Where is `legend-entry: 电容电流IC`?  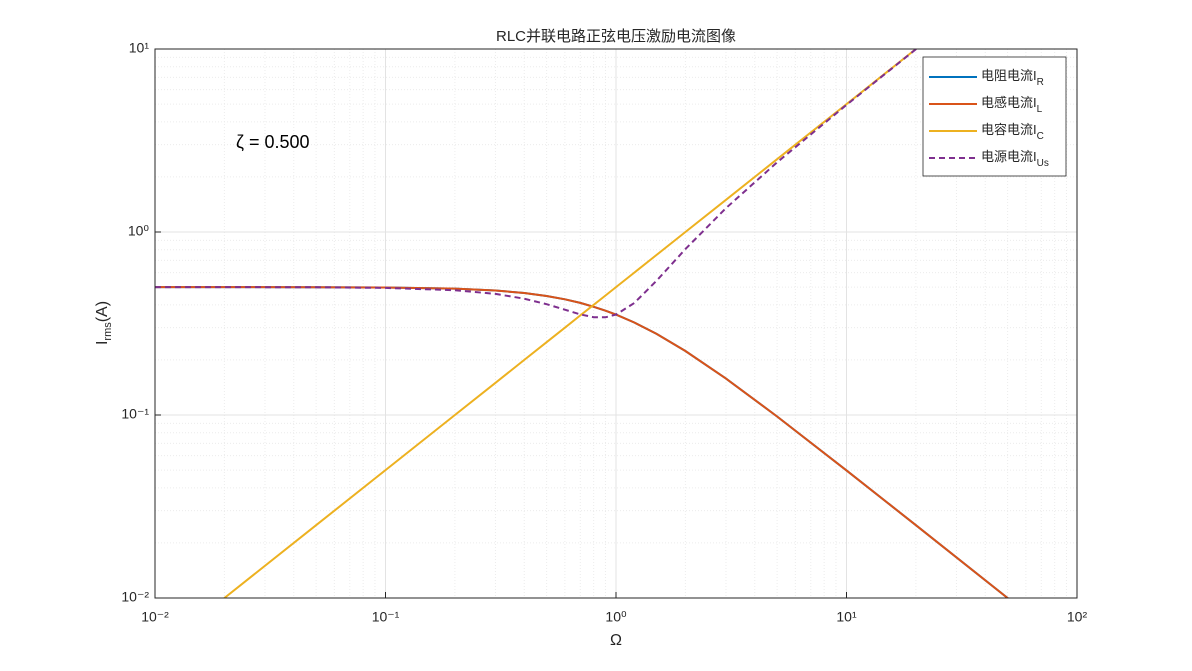
legend-entry: 电容电流IC is located at coordinates (1012, 131).